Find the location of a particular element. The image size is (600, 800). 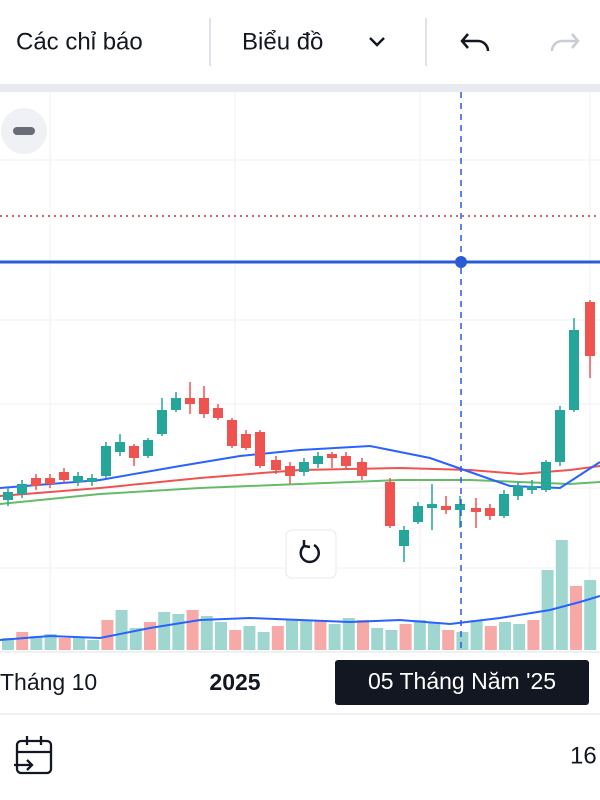

crosshair-date: 05 Tháng Năm '25 is located at coordinates (462, 681).